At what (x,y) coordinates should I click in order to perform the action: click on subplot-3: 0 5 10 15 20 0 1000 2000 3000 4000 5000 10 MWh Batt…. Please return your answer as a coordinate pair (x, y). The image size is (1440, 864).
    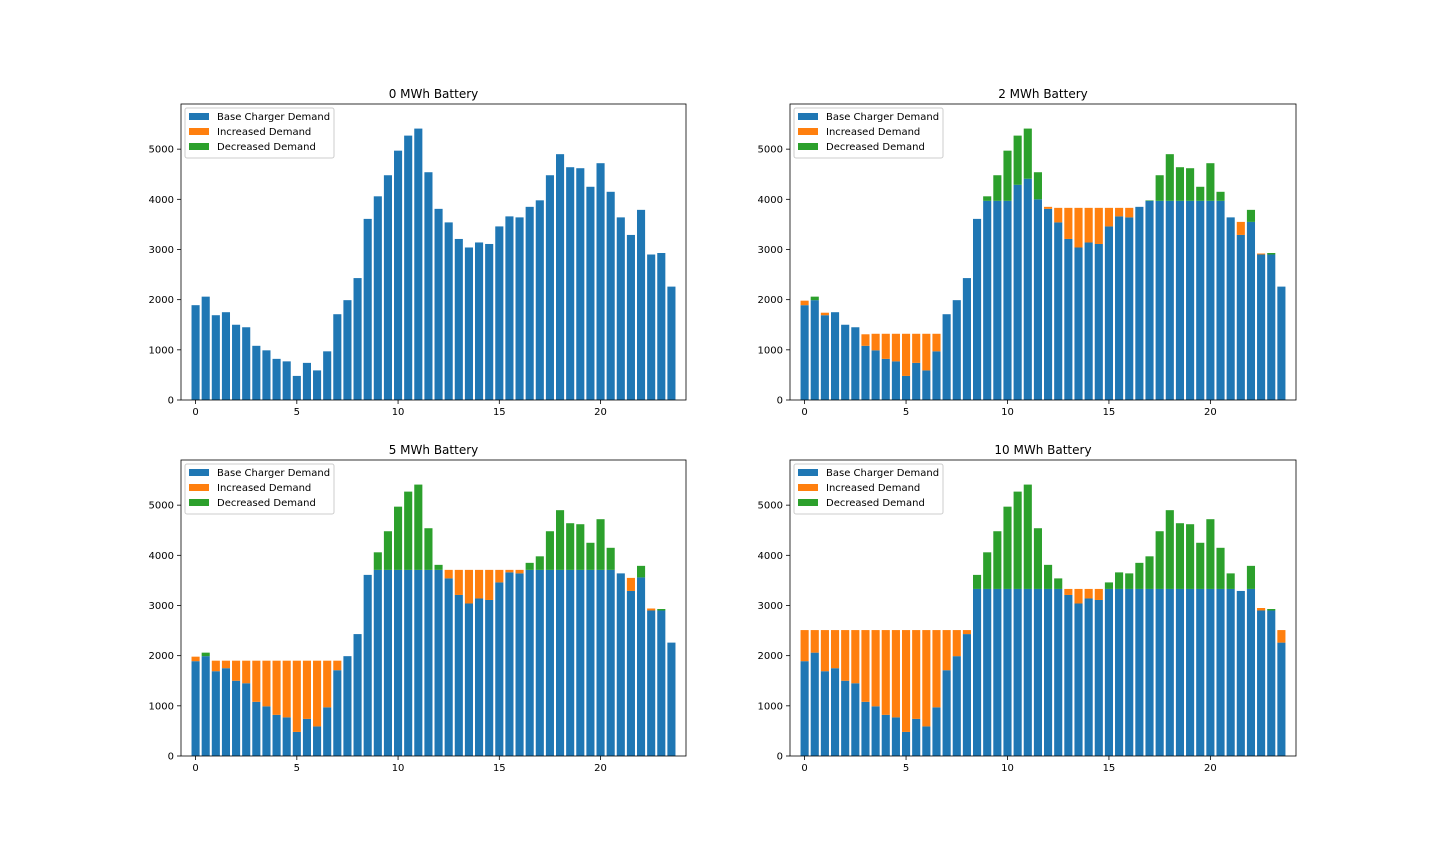
    Looking at the image, I should click on (1027, 608).